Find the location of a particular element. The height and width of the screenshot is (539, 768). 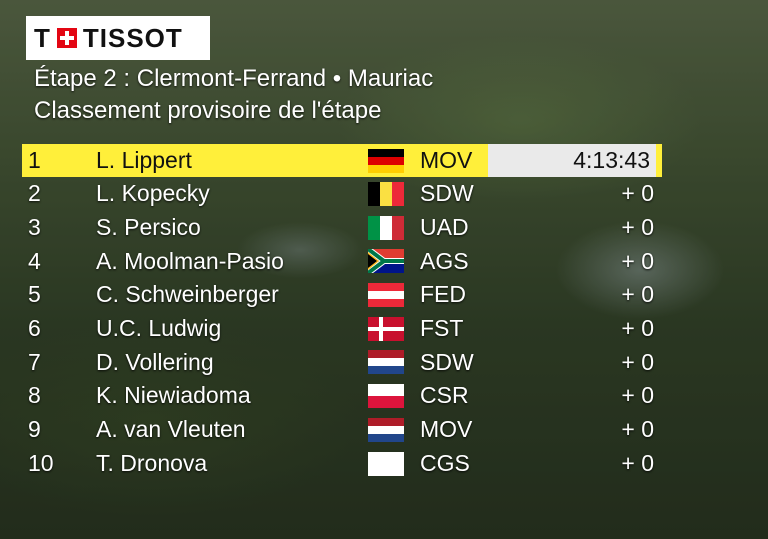

rider-name: L. Lippert is located at coordinates (144, 160).